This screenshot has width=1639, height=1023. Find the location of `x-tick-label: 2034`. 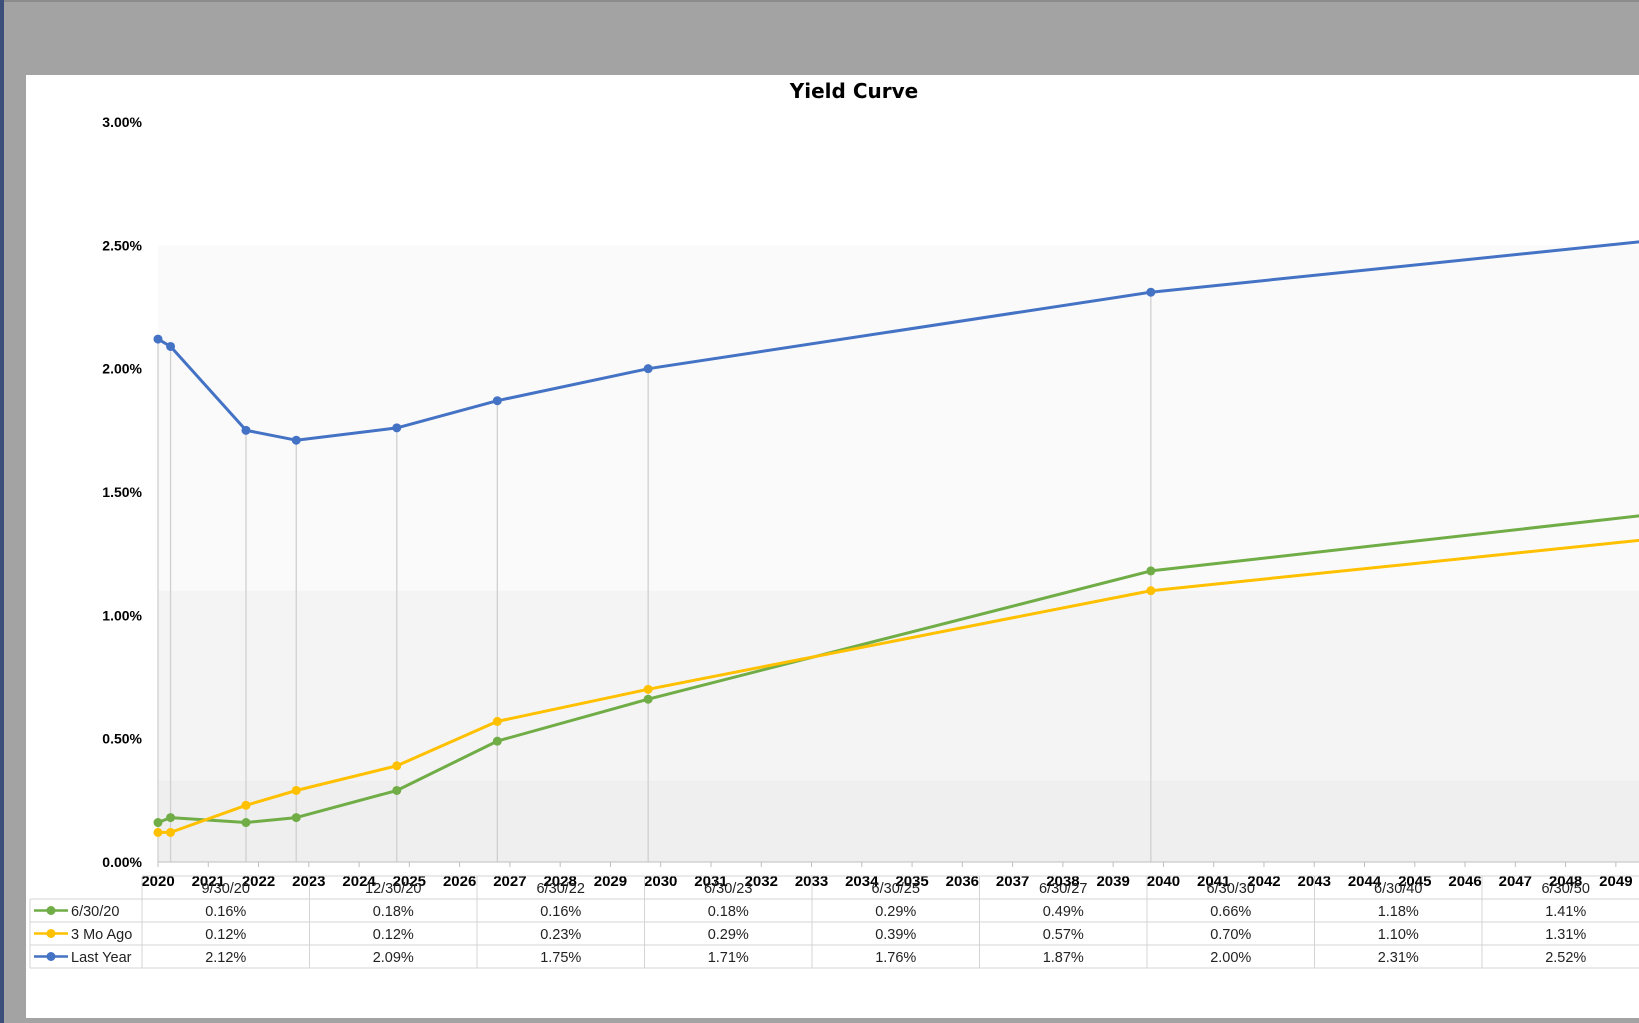

x-tick-label: 2034 is located at coordinates (862, 881).